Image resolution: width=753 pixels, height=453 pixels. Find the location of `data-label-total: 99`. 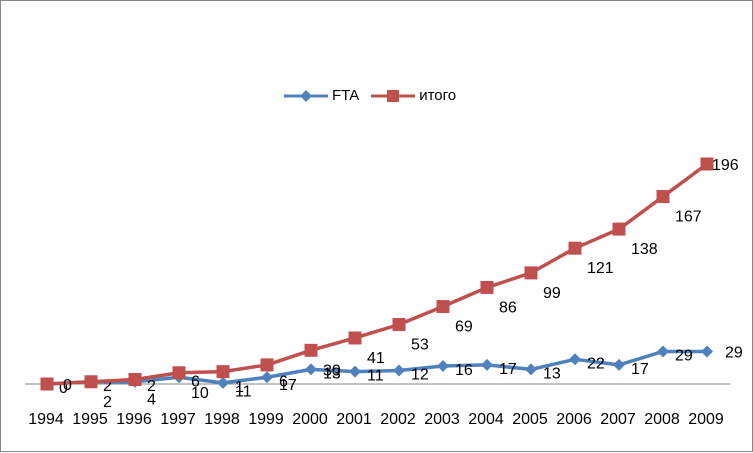

data-label-total: 99 is located at coordinates (552, 293).